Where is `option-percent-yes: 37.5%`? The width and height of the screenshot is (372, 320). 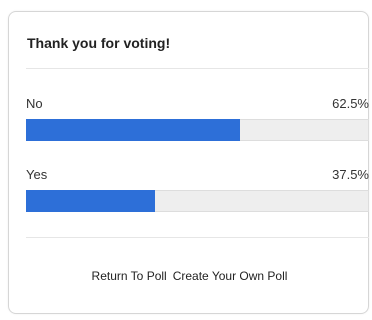
option-percent-yes: 37.5% is located at coordinates (350, 174).